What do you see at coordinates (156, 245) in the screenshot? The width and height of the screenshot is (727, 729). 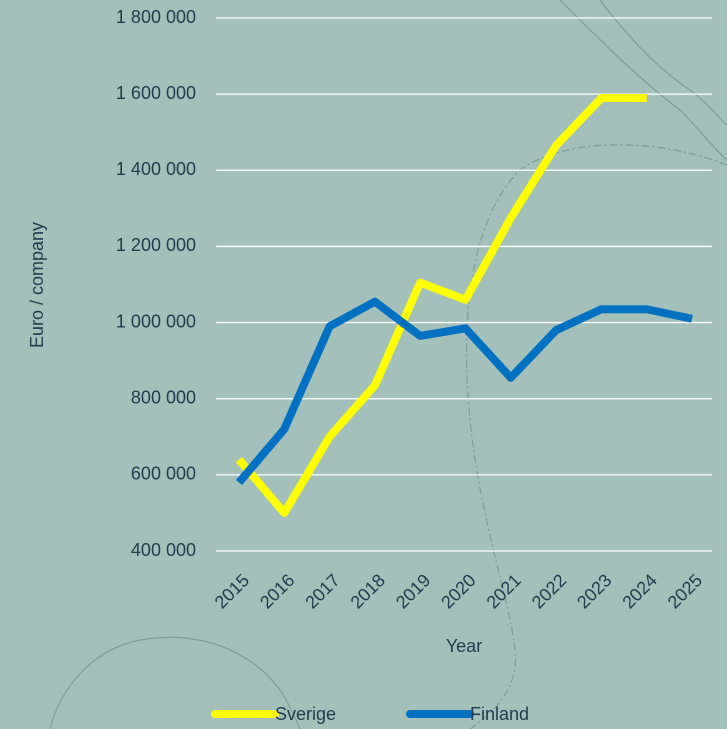 I see `y-tick-label: 1 200 000` at bounding box center [156, 245].